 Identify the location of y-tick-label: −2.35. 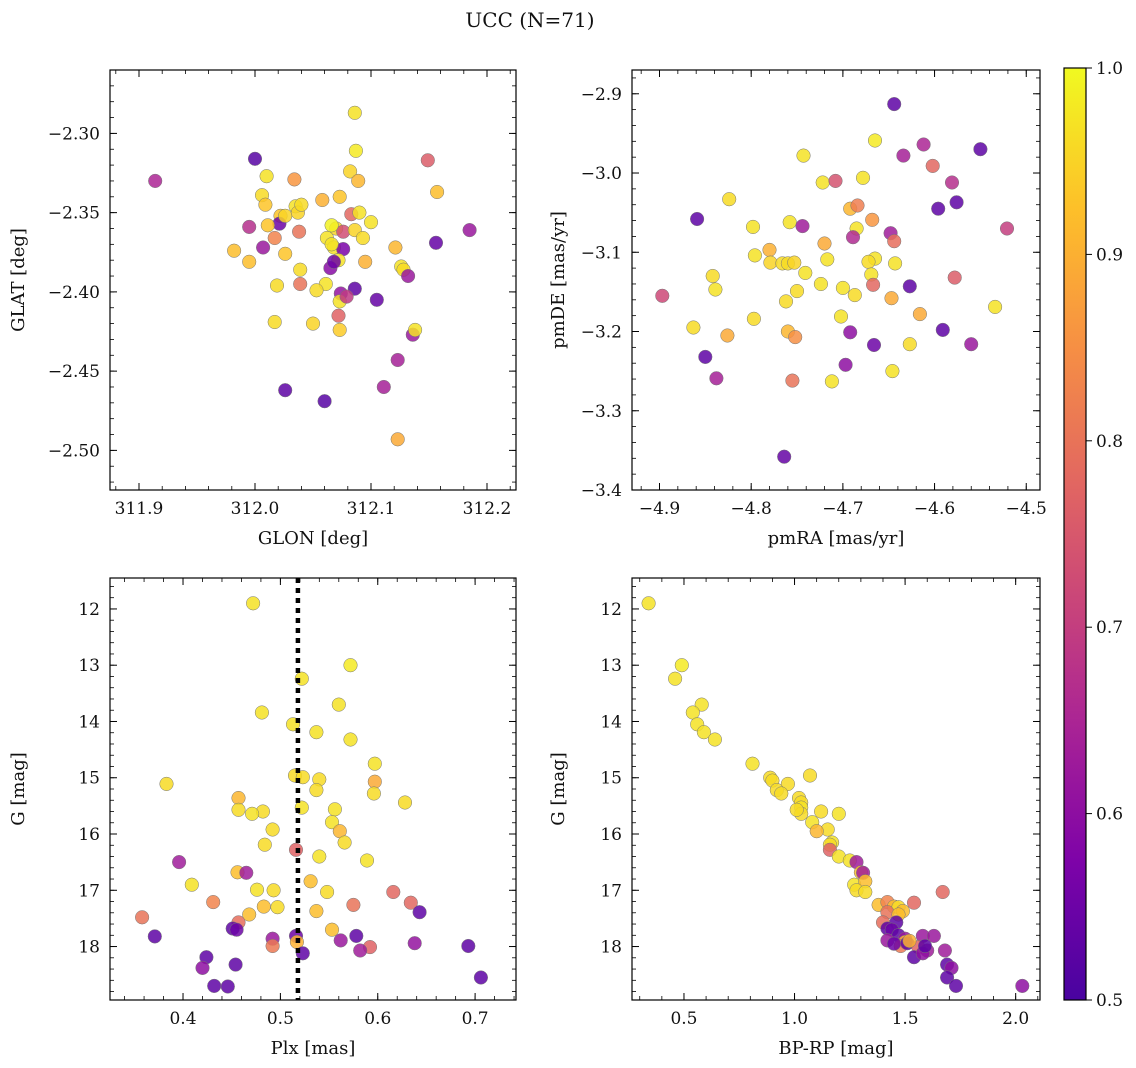
(74, 214).